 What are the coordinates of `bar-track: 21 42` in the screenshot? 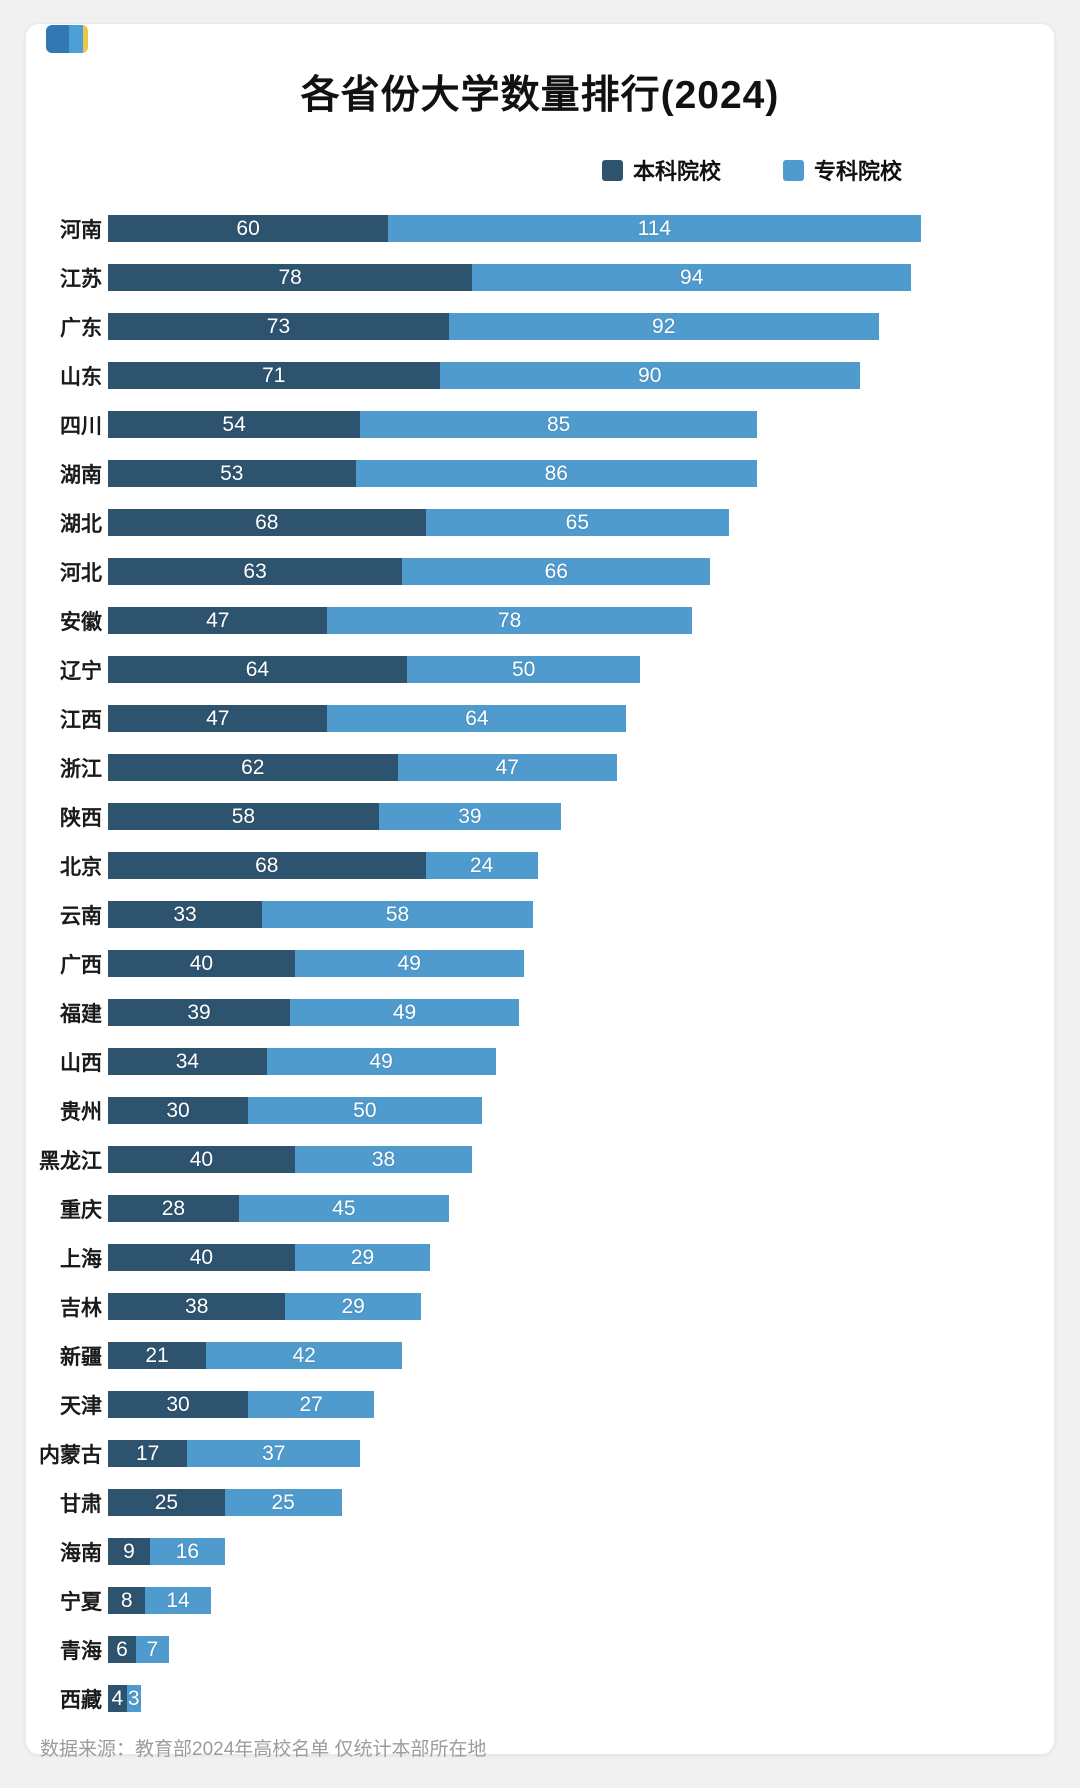 It's located at (575, 1355).